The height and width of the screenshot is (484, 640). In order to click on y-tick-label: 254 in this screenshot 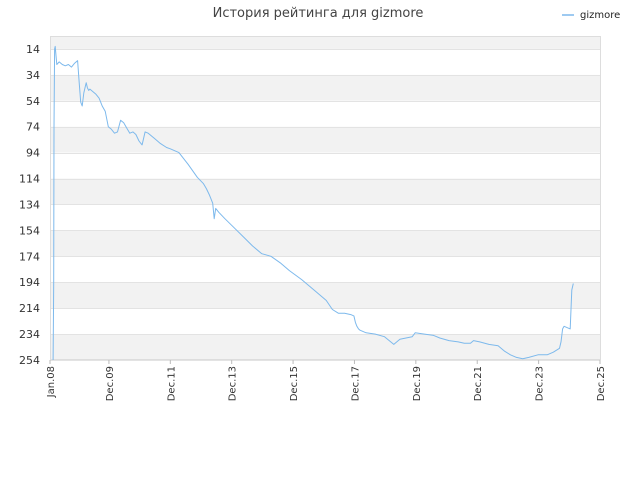, I will do `click(29, 360)`.